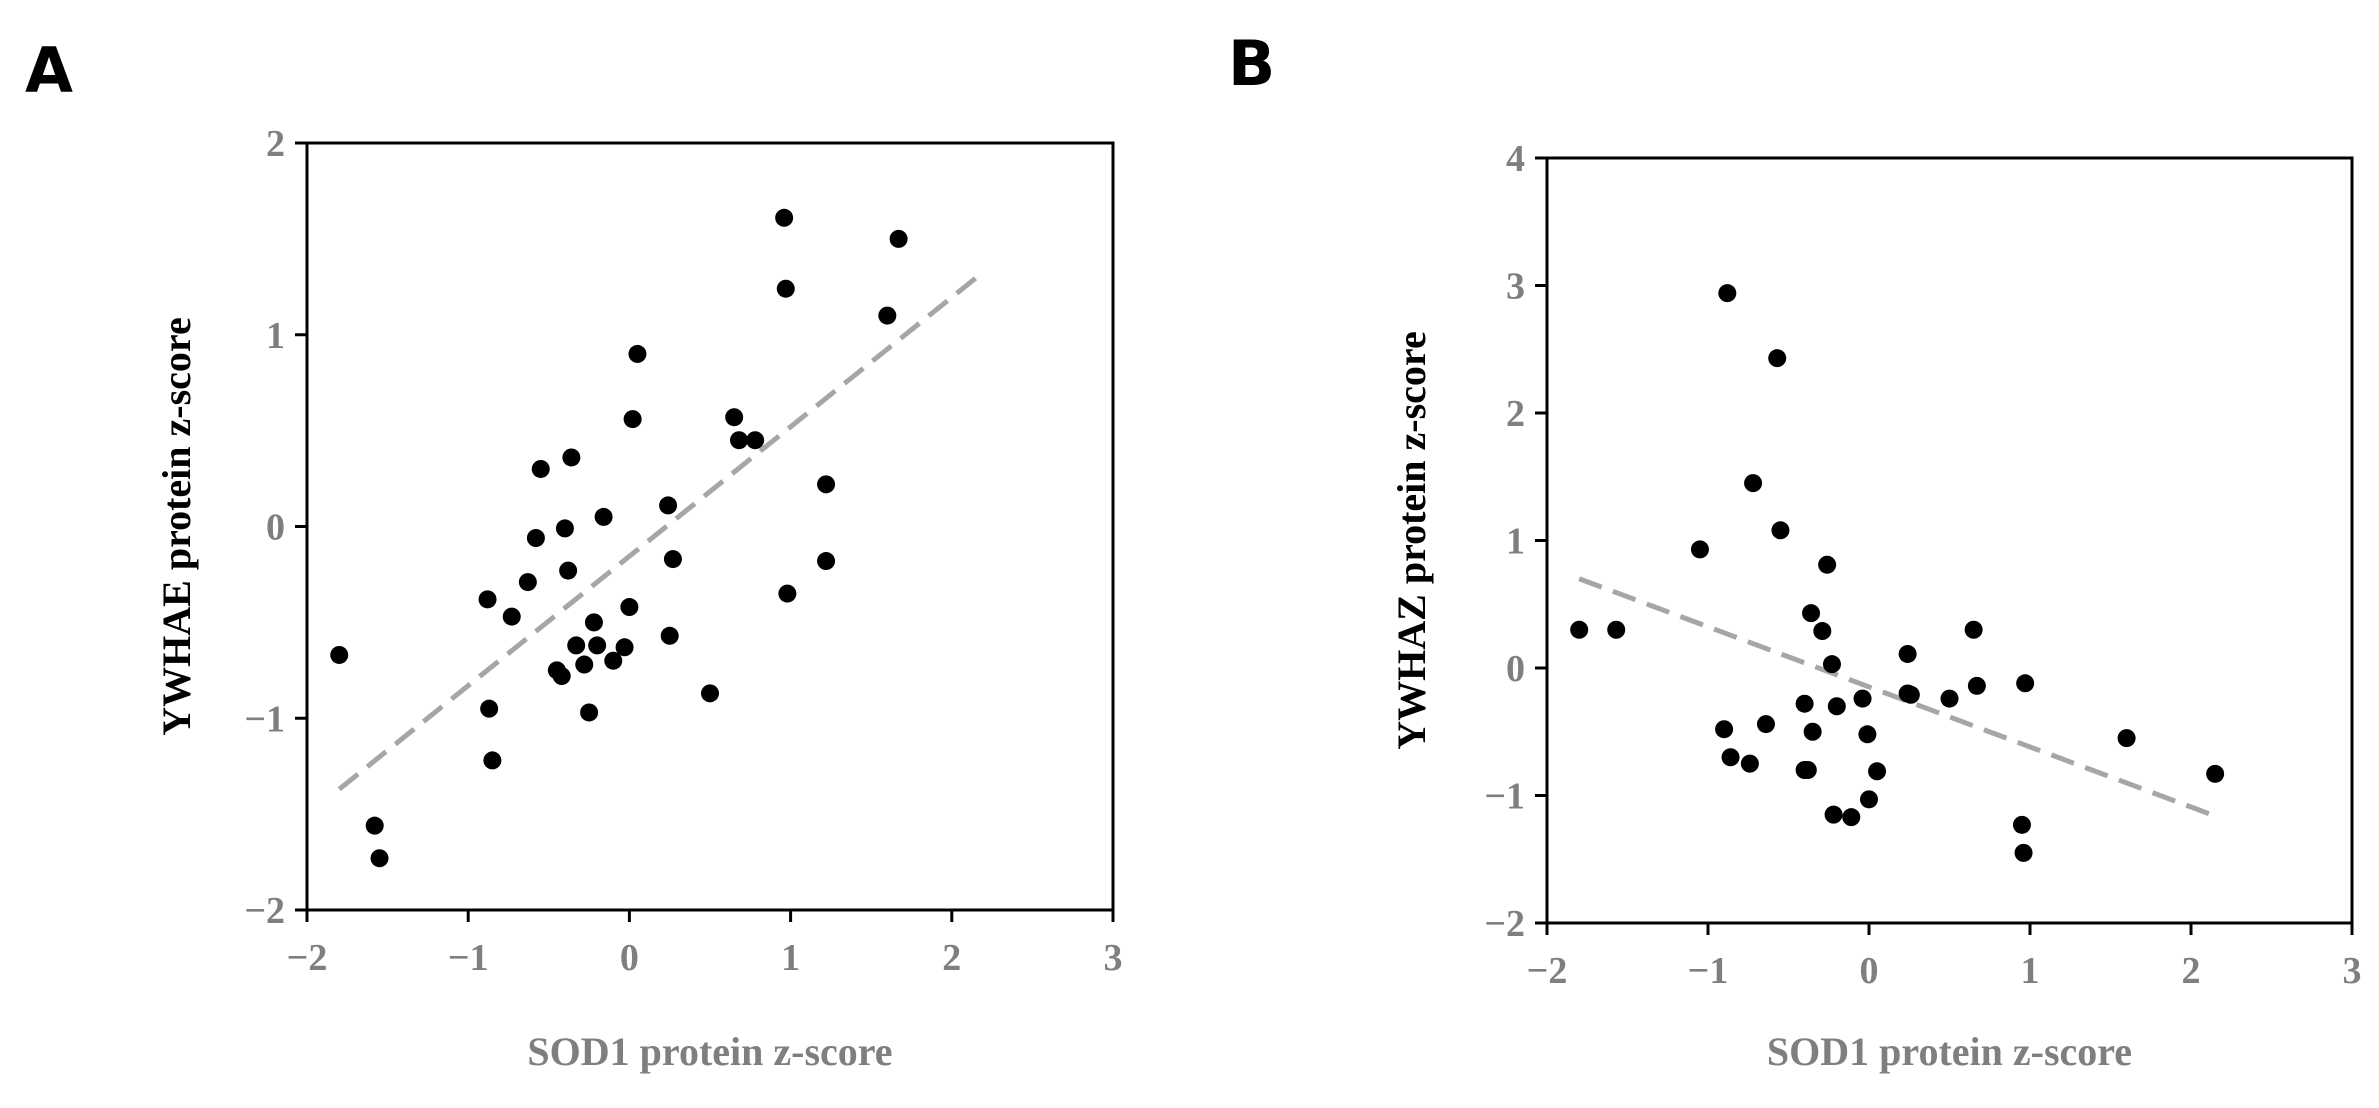 The image size is (2379, 1108). Describe the element at coordinates (1899, 698) in the screenshot. I see `trendline-b` at that location.